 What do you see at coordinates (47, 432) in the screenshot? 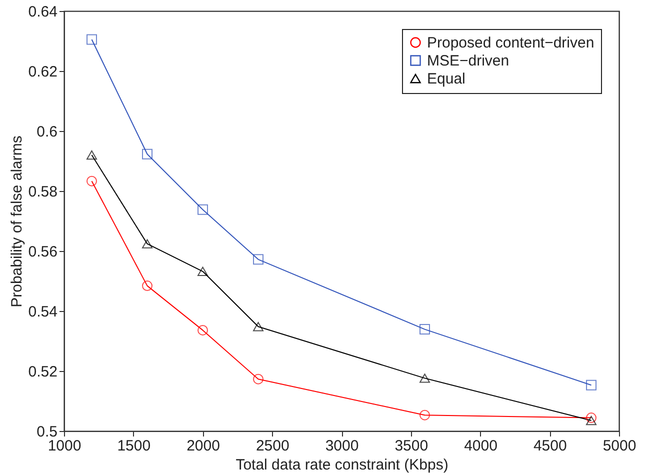
I see `y-tick-label: 0.5` at bounding box center [47, 432].